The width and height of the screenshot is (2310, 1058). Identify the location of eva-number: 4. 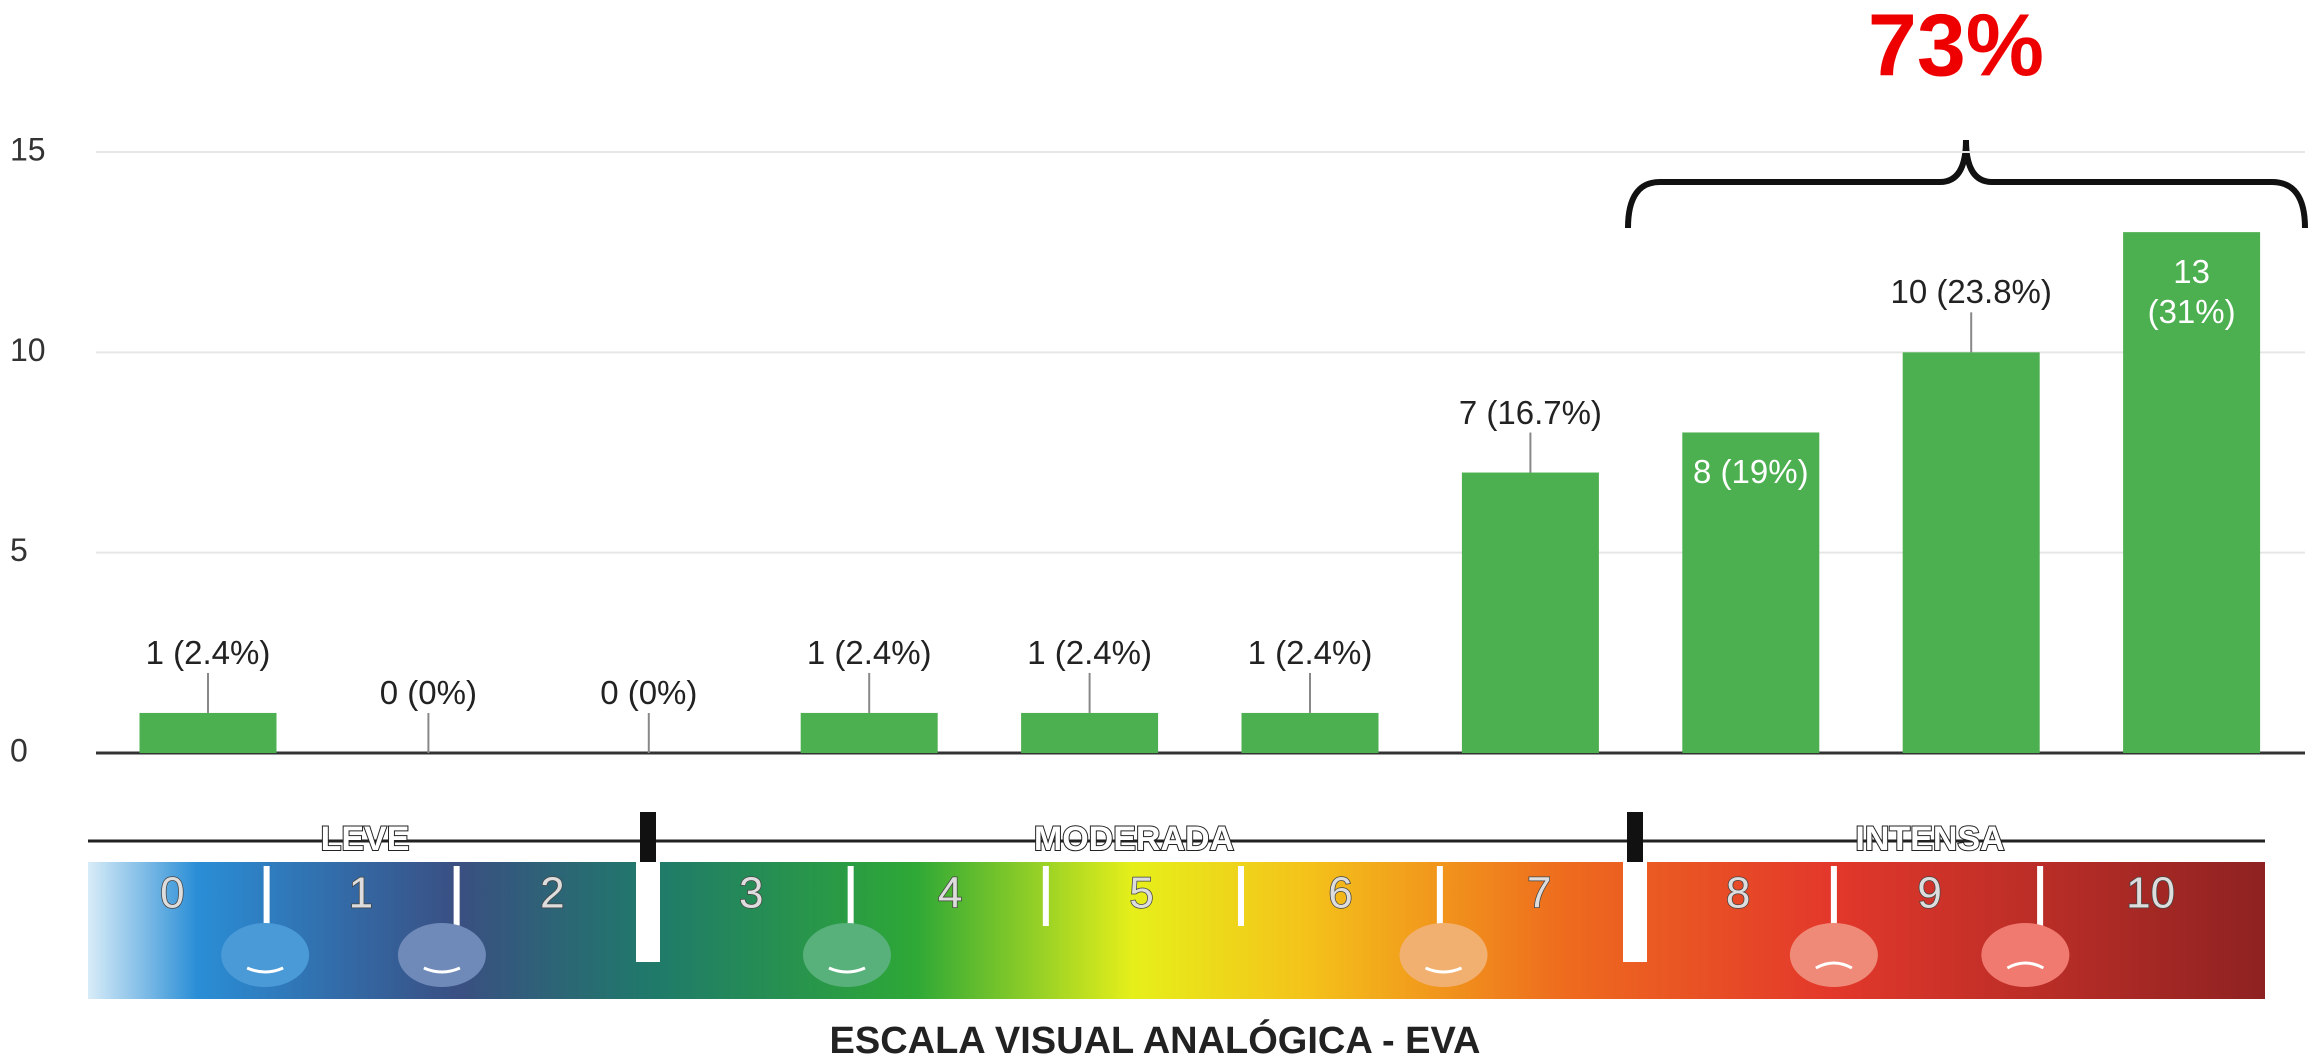
(950, 893).